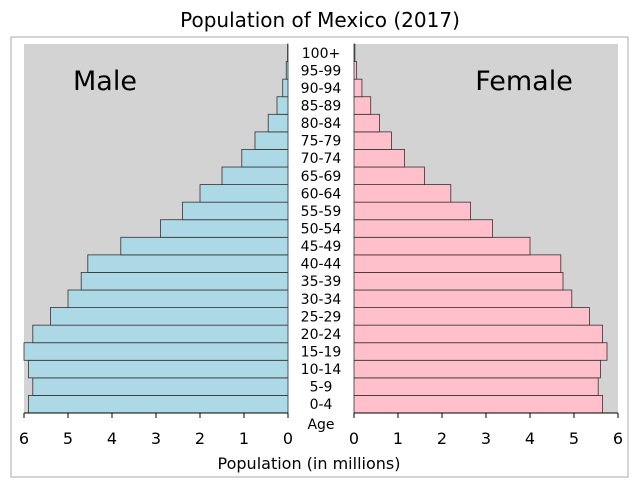  I want to click on male-x-tick-label-0: 0, so click(288, 438).